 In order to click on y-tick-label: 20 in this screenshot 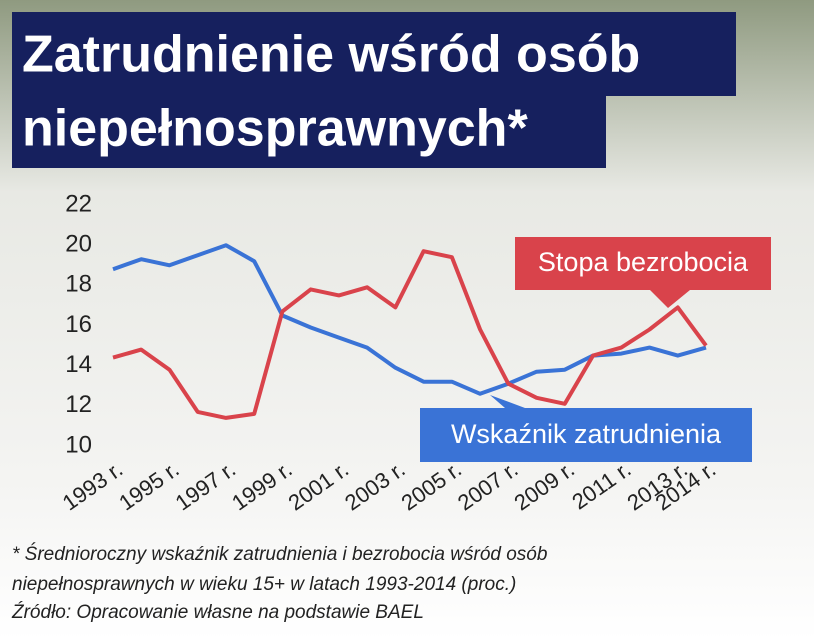, I will do `click(78, 244)`.